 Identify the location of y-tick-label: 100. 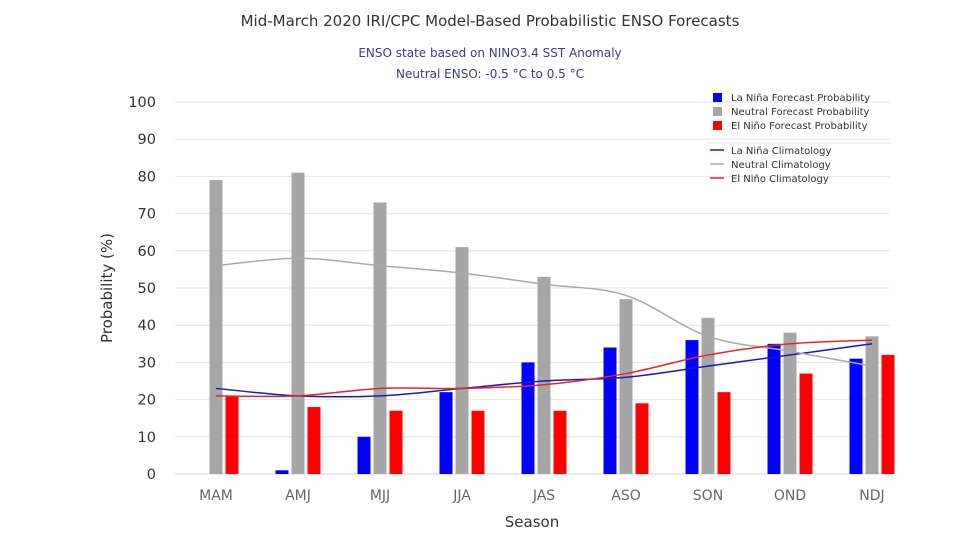
(142, 103).